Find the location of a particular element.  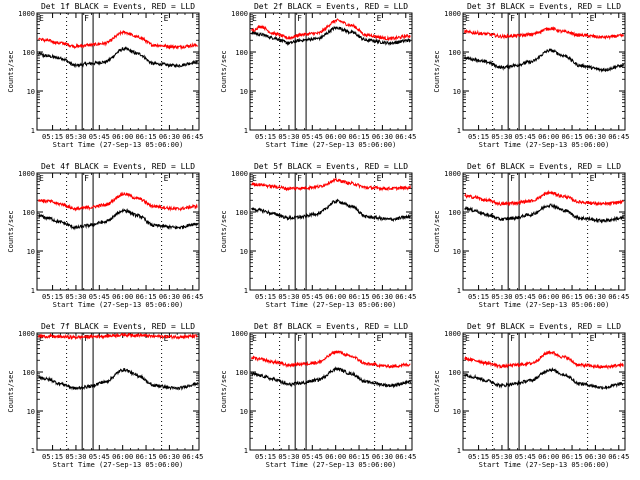

panel-title: Det 5f BLACK = Events, RED = LLD is located at coordinates (331, 166).